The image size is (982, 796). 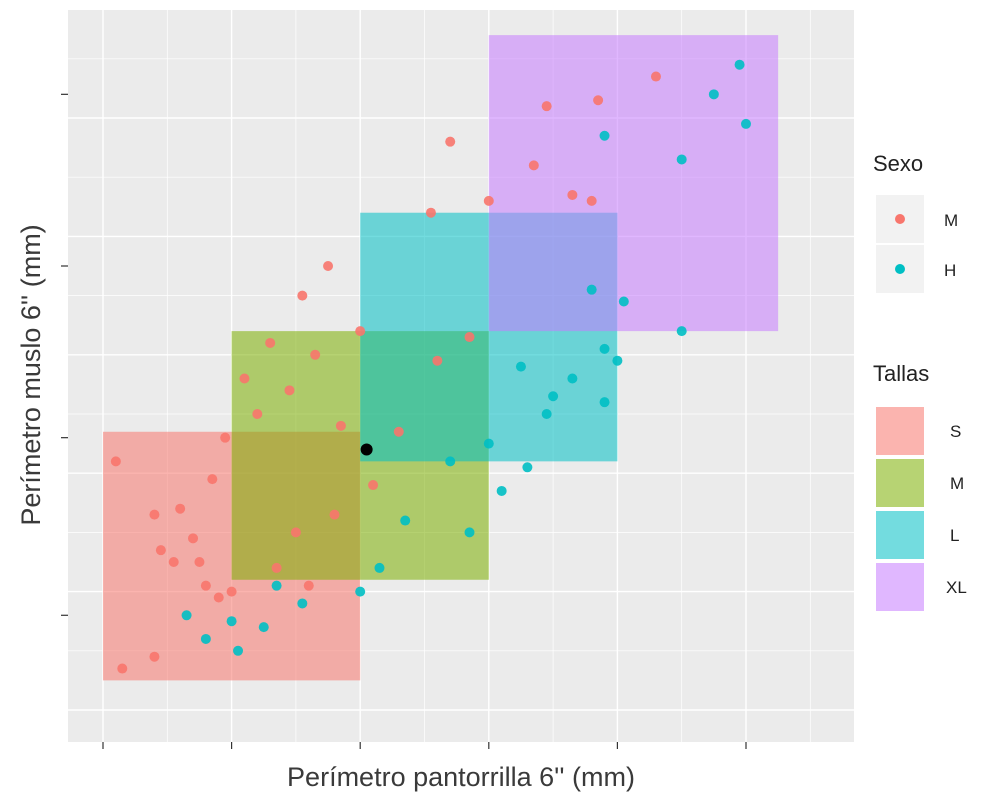 I want to click on legend-tallas-label-s: S, so click(x=955, y=431).